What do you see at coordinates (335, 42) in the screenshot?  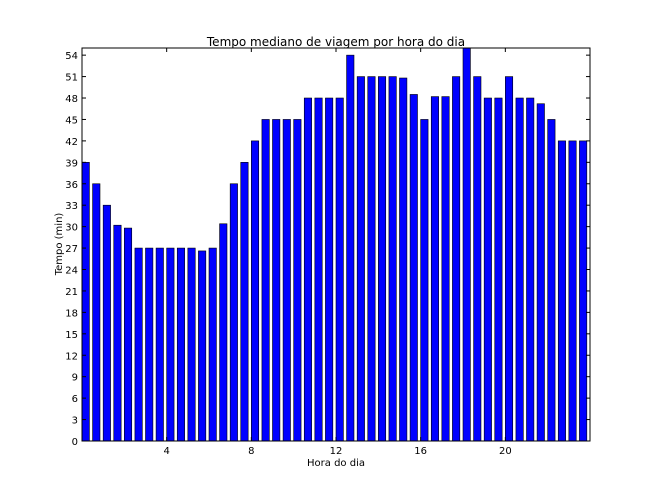 I see `chart-title: Tempo mediano de viagem por hora do dia` at bounding box center [335, 42].